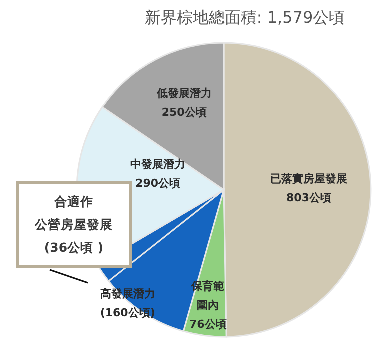 The height and width of the screenshot is (344, 382). What do you see at coordinates (158, 164) in the screenshot?
I see `slice-label: 中發展潛力` at bounding box center [158, 164].